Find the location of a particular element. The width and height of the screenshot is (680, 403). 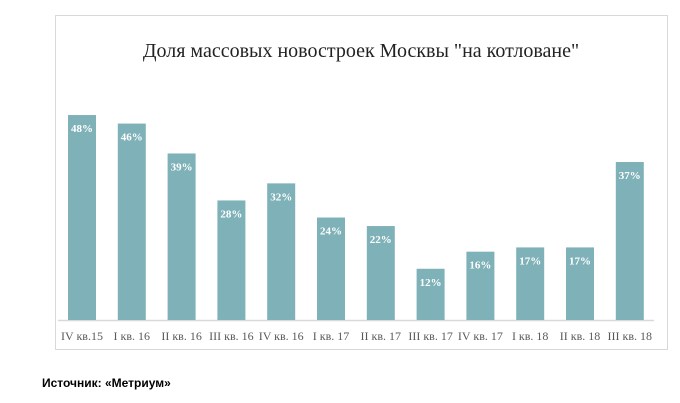

data-label: 48% is located at coordinates (82, 129).